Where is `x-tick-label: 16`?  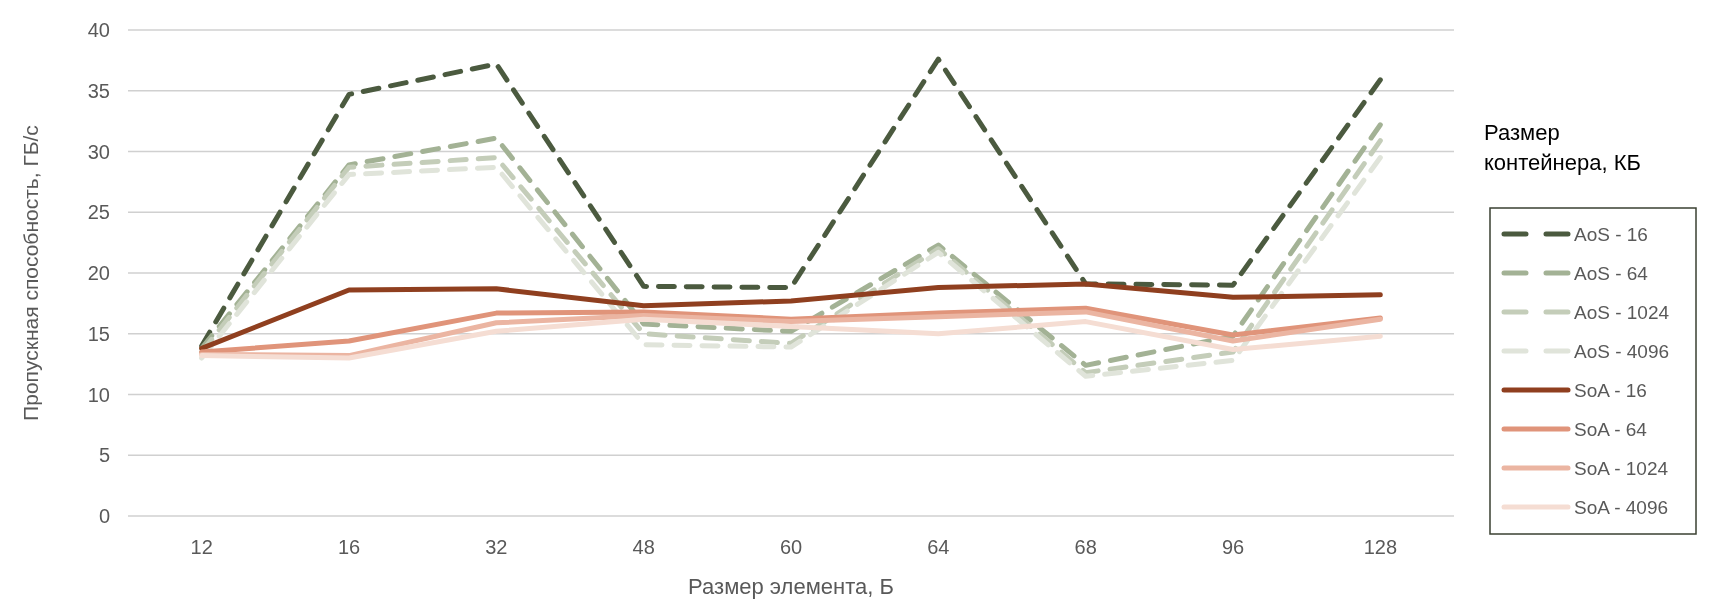 x-tick-label: 16 is located at coordinates (349, 547).